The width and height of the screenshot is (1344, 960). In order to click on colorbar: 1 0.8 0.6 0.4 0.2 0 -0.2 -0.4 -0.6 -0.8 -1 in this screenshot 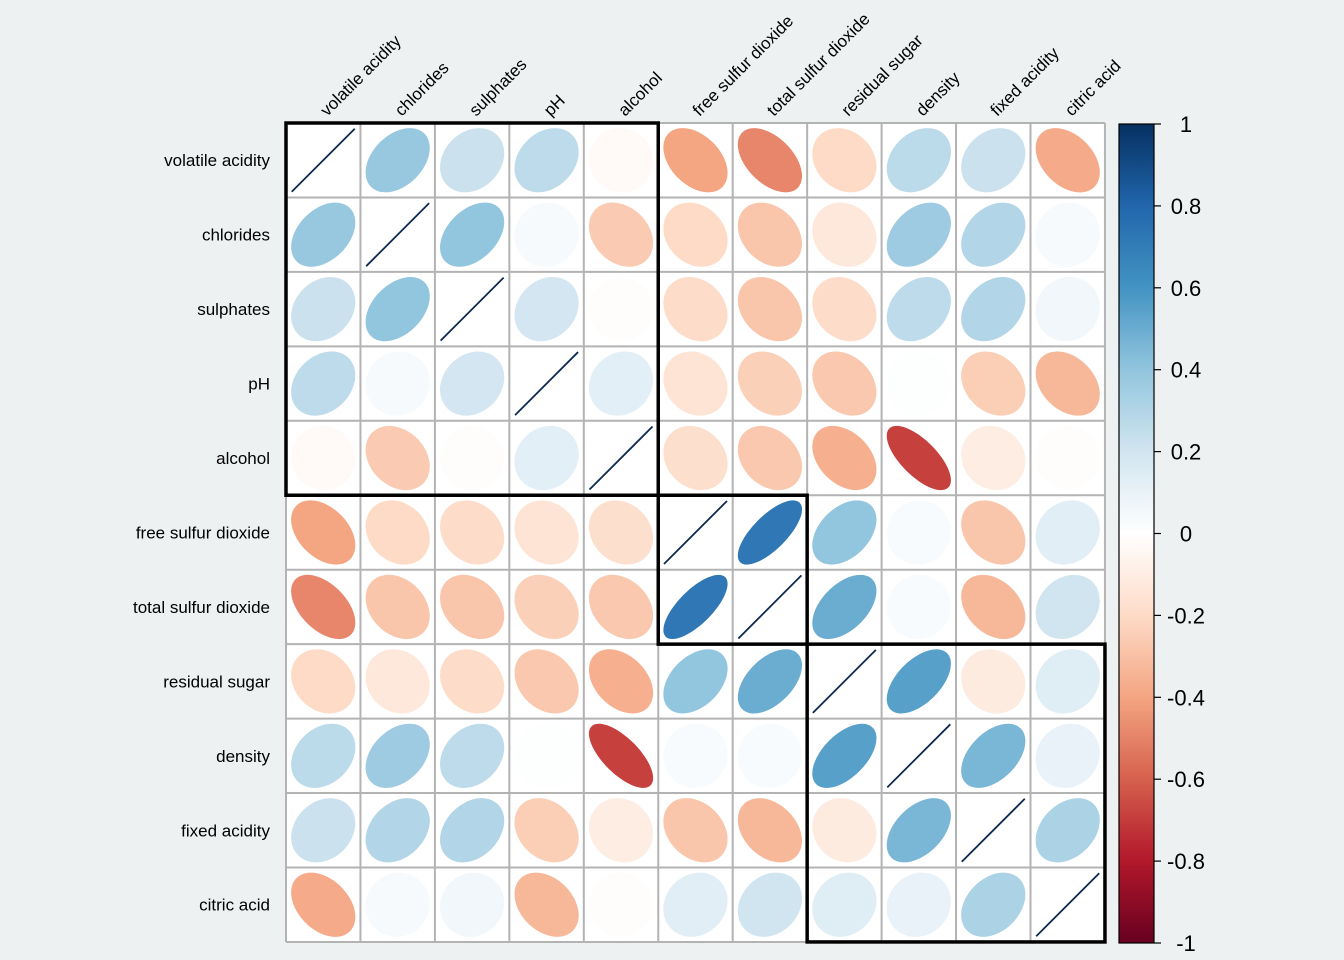, I will do `click(1161, 534)`.